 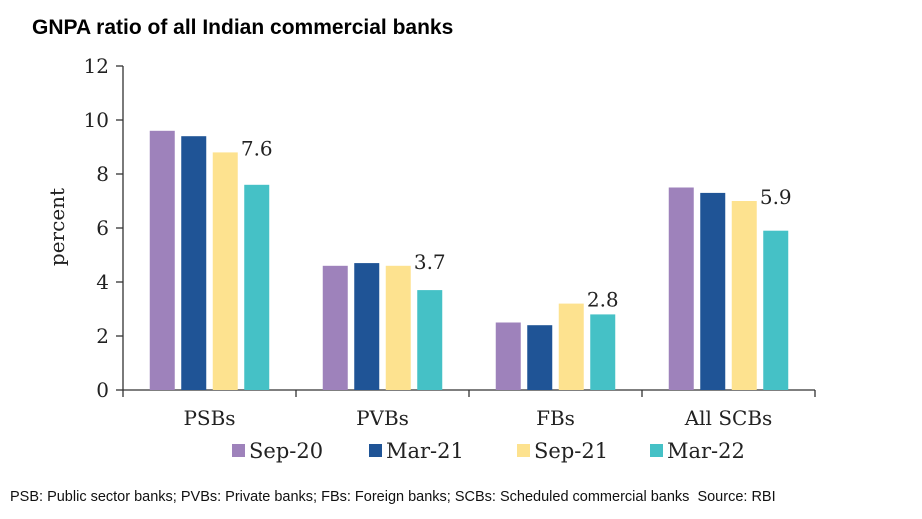 What do you see at coordinates (102, 336) in the screenshot?
I see `y-tick-label: 2` at bounding box center [102, 336].